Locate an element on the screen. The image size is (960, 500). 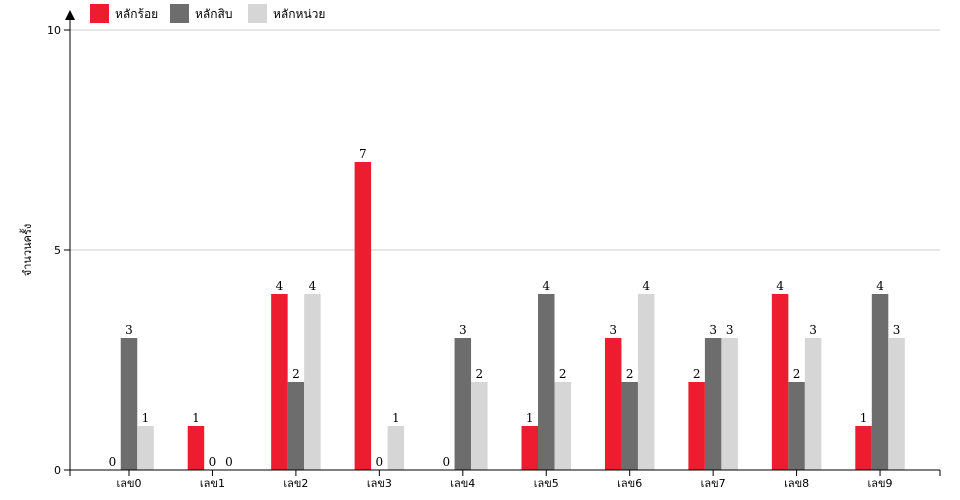
y-tick-label: 10 is located at coordinates (54, 30).